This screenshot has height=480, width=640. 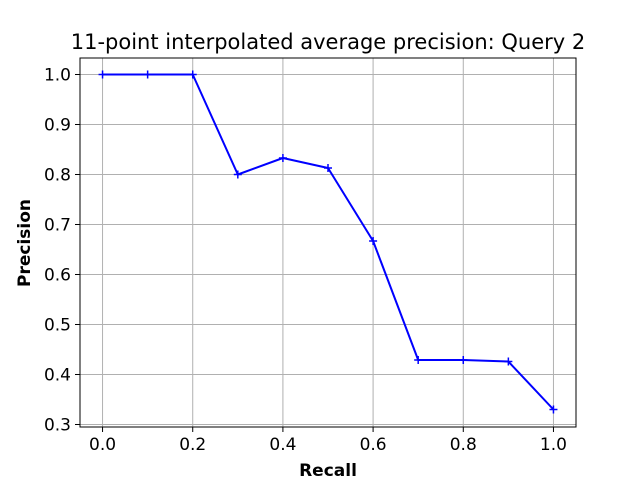 I want to click on x-axis-label: Recall, so click(x=328, y=470).